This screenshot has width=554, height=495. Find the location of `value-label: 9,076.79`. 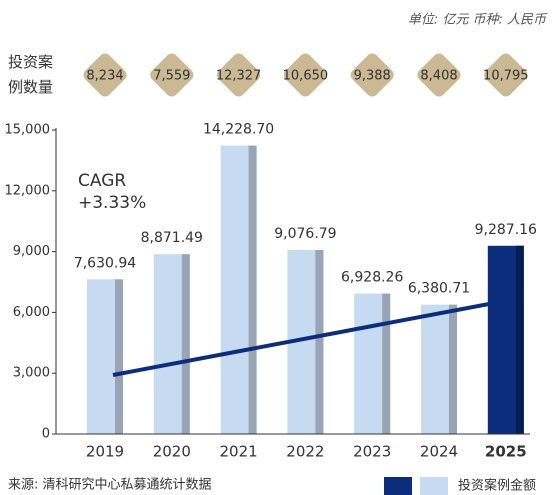

value-label: 9,076.79 is located at coordinates (305, 234).